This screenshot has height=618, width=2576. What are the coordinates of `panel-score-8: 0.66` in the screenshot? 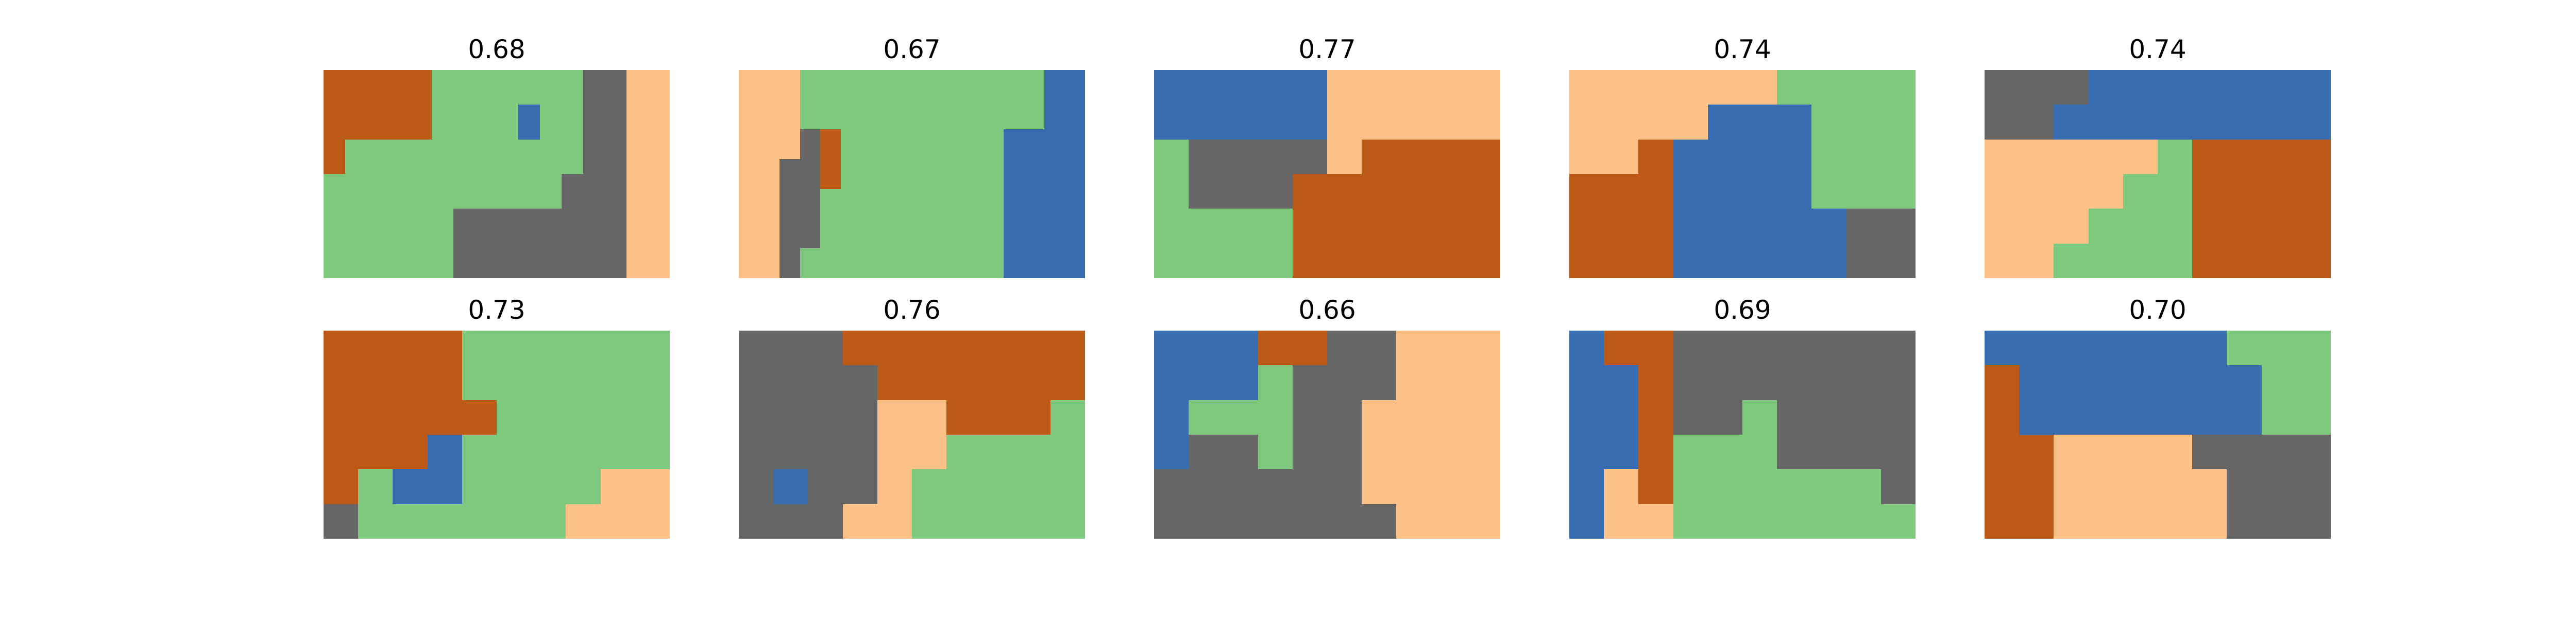 It's located at (1327, 310).